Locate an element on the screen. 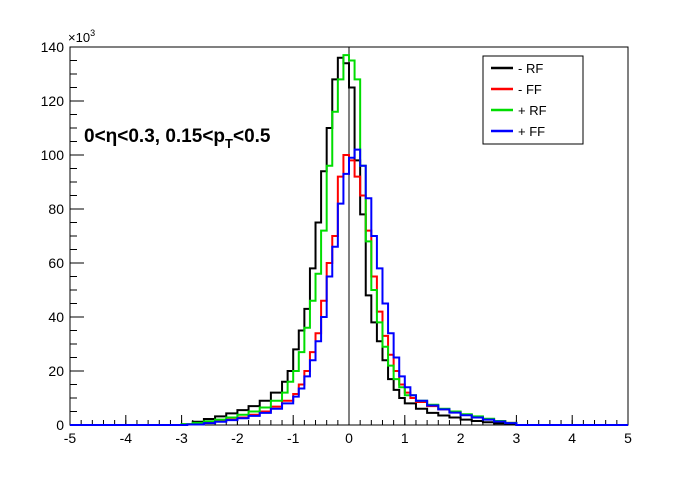  x-tick-label: 1 is located at coordinates (405, 438).